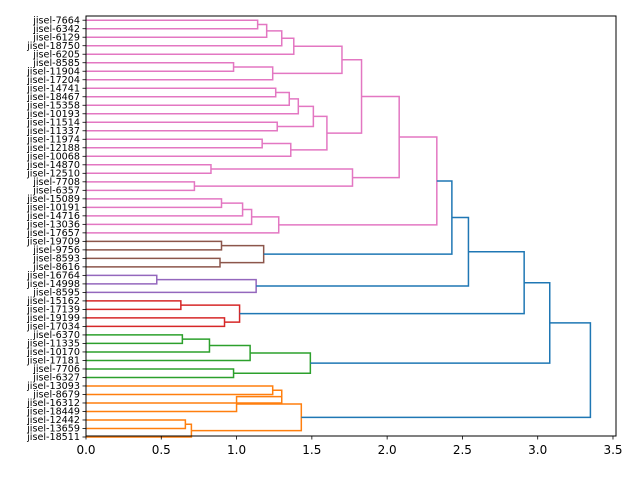  Describe the element at coordinates (56, 250) in the screenshot. I see `leaf-label: jisel-9756` at that location.